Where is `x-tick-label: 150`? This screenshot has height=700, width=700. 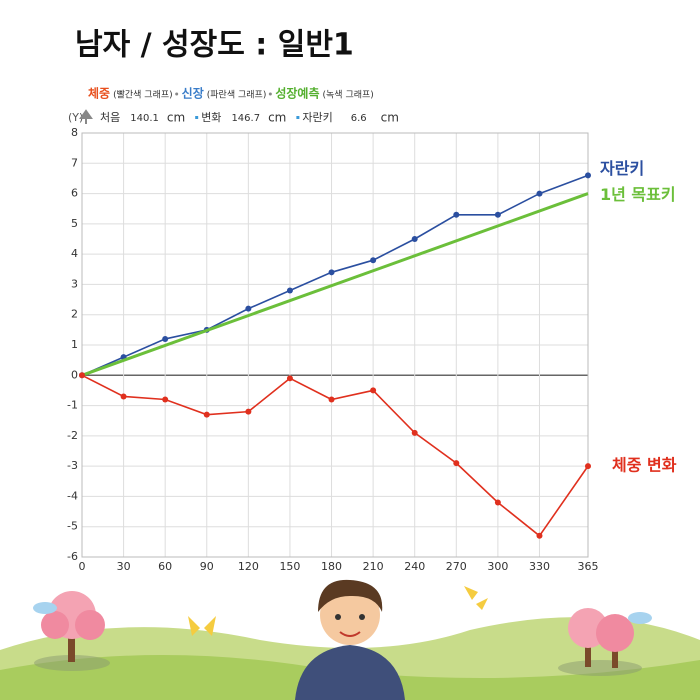 x-tick-label: 150 is located at coordinates (289, 566).